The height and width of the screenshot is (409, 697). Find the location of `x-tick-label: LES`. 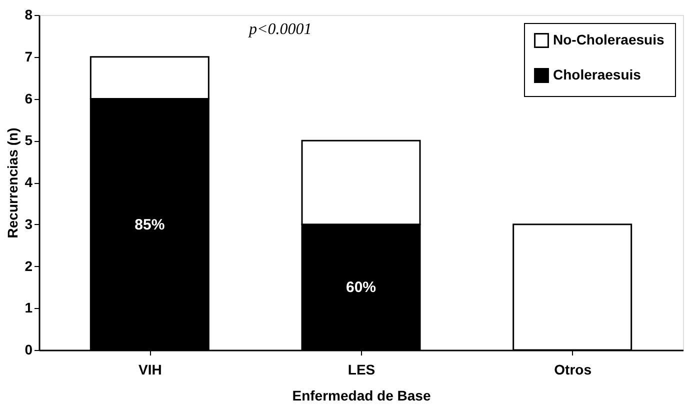

x-tick-label: LES is located at coordinates (362, 370).